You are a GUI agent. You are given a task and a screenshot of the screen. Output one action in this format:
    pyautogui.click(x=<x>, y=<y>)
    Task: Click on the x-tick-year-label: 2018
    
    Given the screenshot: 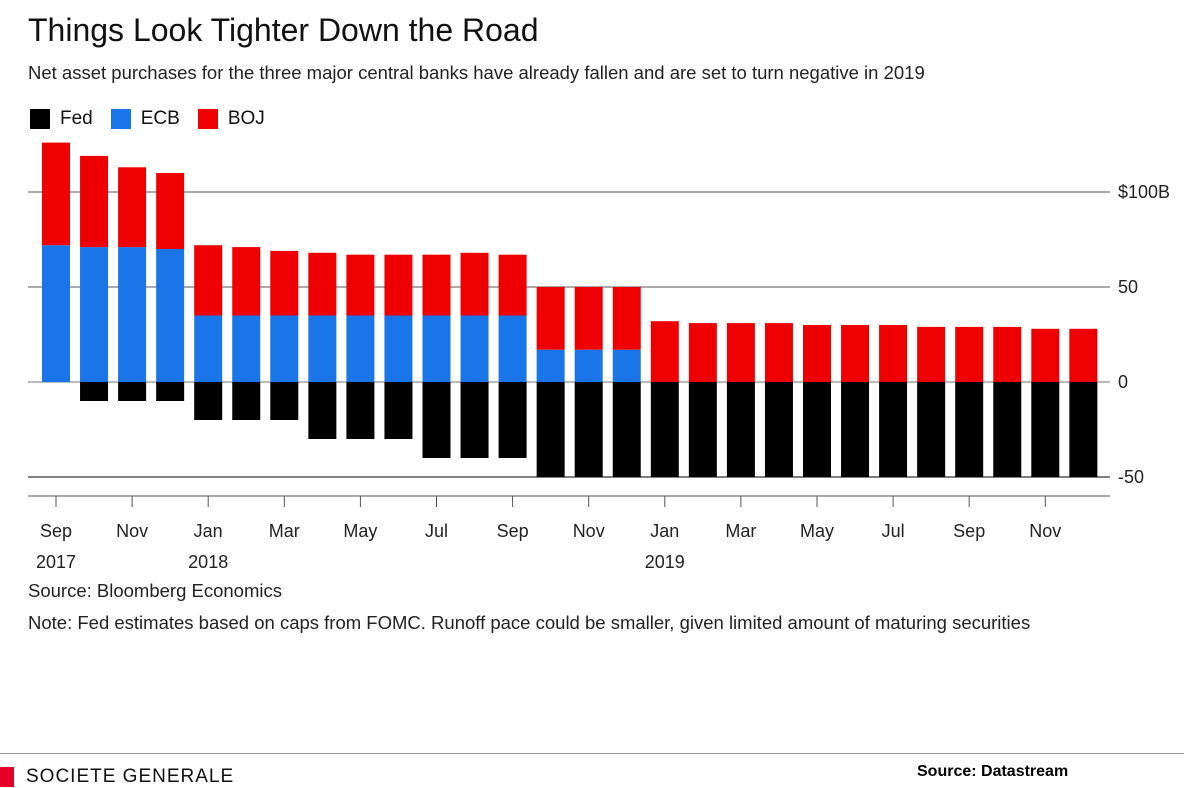 What is the action you would take?
    pyautogui.click(x=208, y=562)
    